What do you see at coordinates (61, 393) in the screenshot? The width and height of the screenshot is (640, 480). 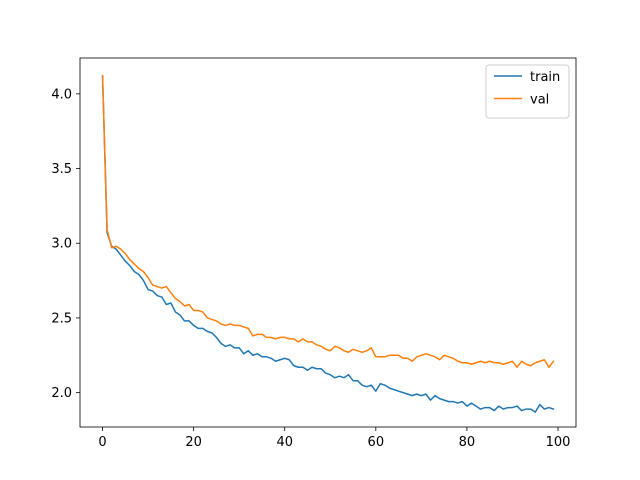 I see `y-tick-label: 2.0` at bounding box center [61, 393].